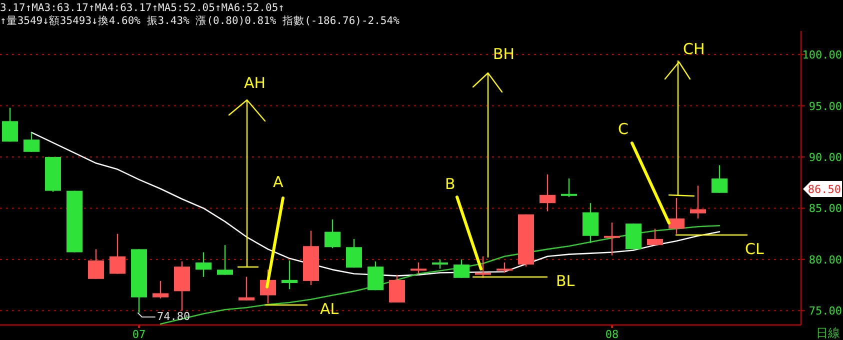 This screenshot has height=340, width=843. I want to click on annotation: AH, so click(255, 83).